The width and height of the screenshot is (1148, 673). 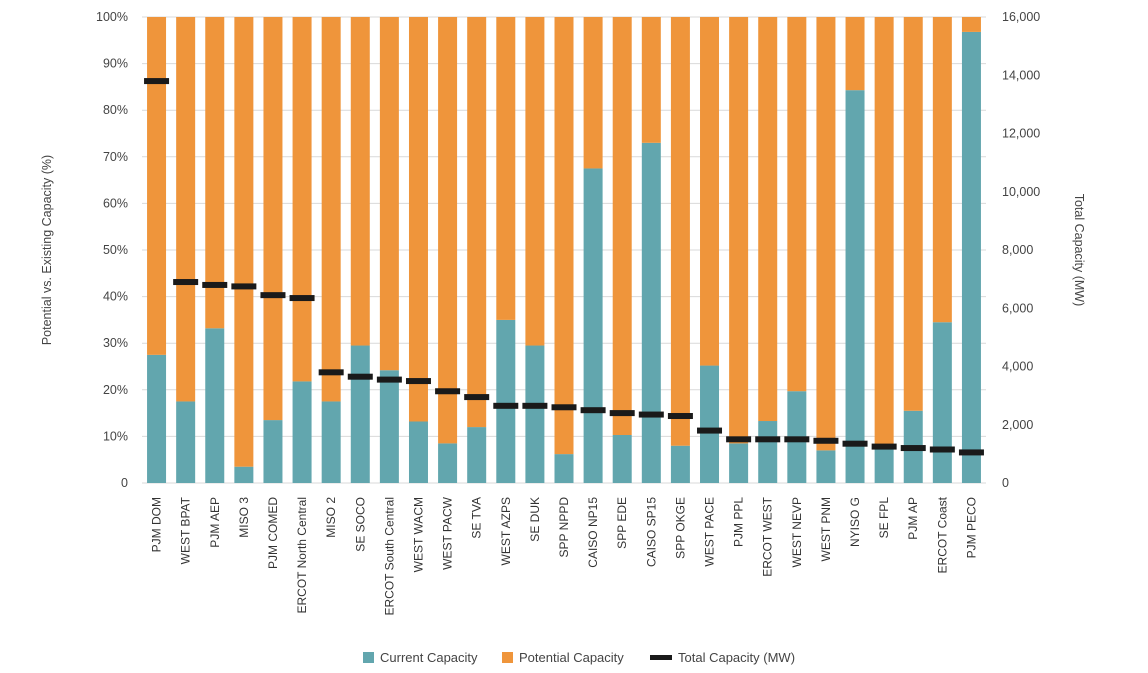 I want to click on left-tick-label: 60%, so click(x=115, y=203).